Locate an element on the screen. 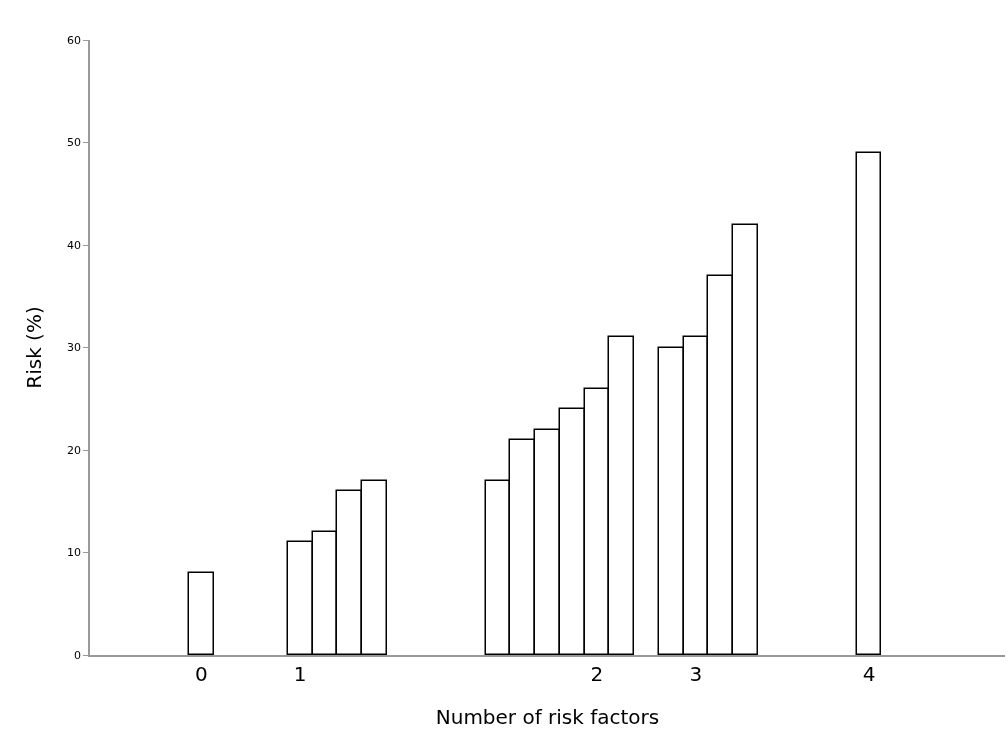 This screenshot has height=740, width=1008. x-axis-title: Number of risk factors is located at coordinates (547, 716).